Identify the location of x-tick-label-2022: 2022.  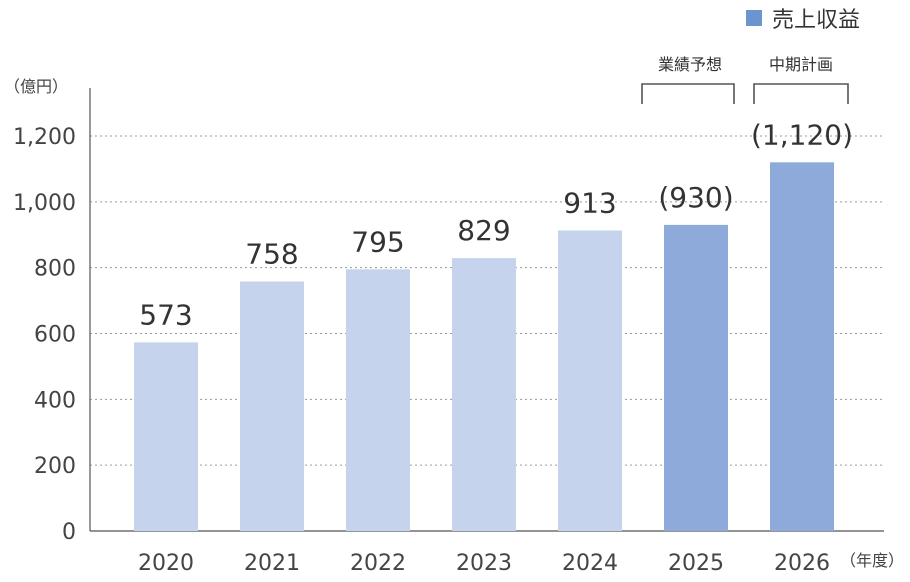
(378, 563).